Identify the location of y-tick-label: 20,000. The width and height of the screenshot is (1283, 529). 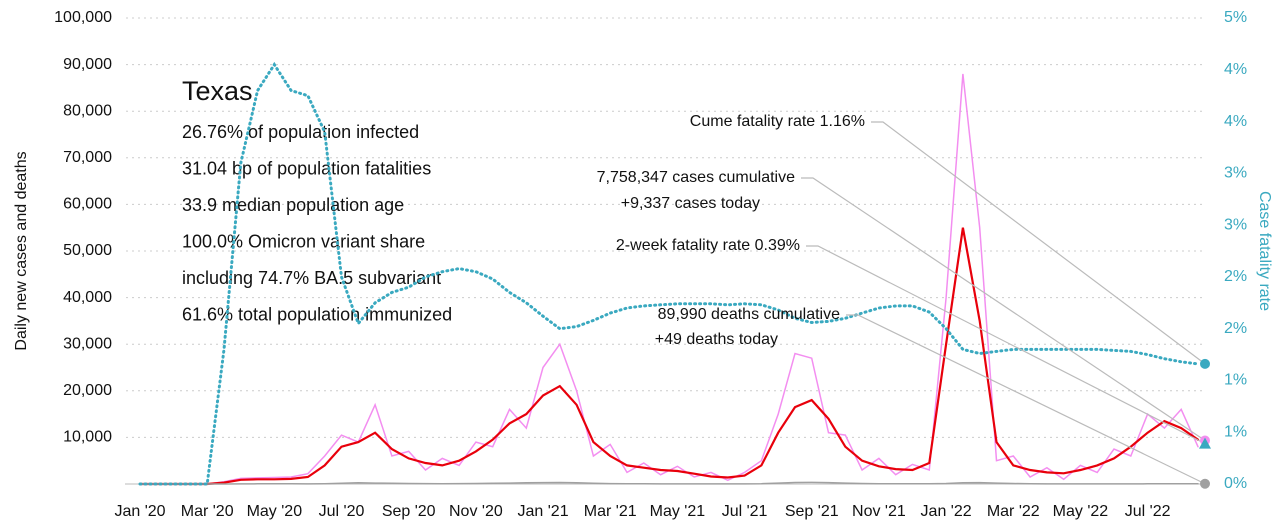
(87, 390).